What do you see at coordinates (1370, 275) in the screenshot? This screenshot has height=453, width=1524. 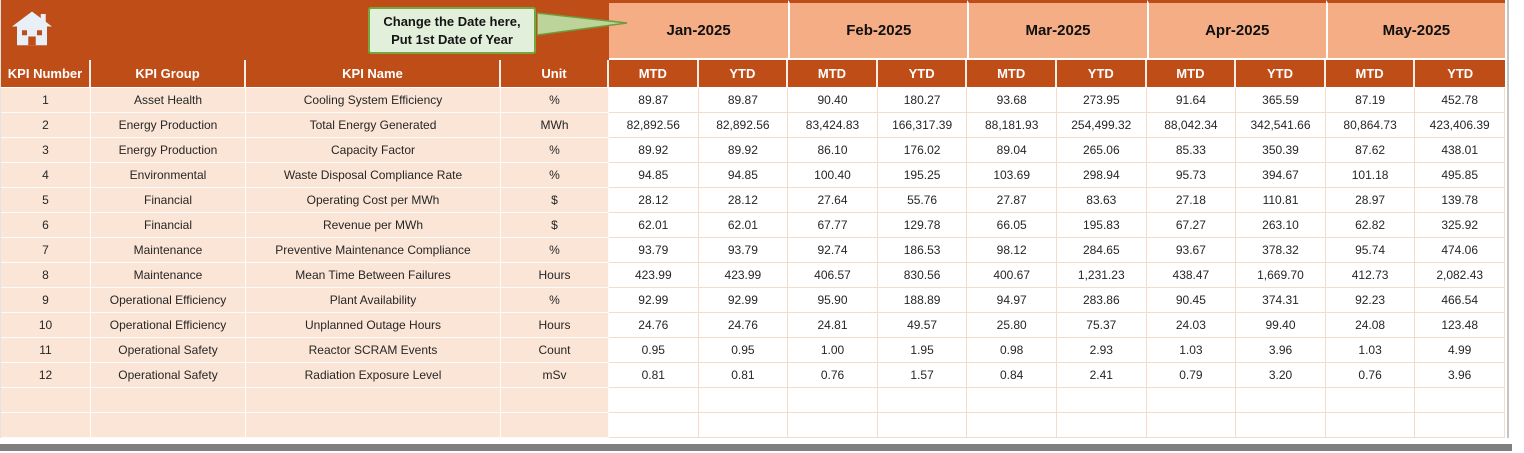 I see `cell-value: 412.73` at bounding box center [1370, 275].